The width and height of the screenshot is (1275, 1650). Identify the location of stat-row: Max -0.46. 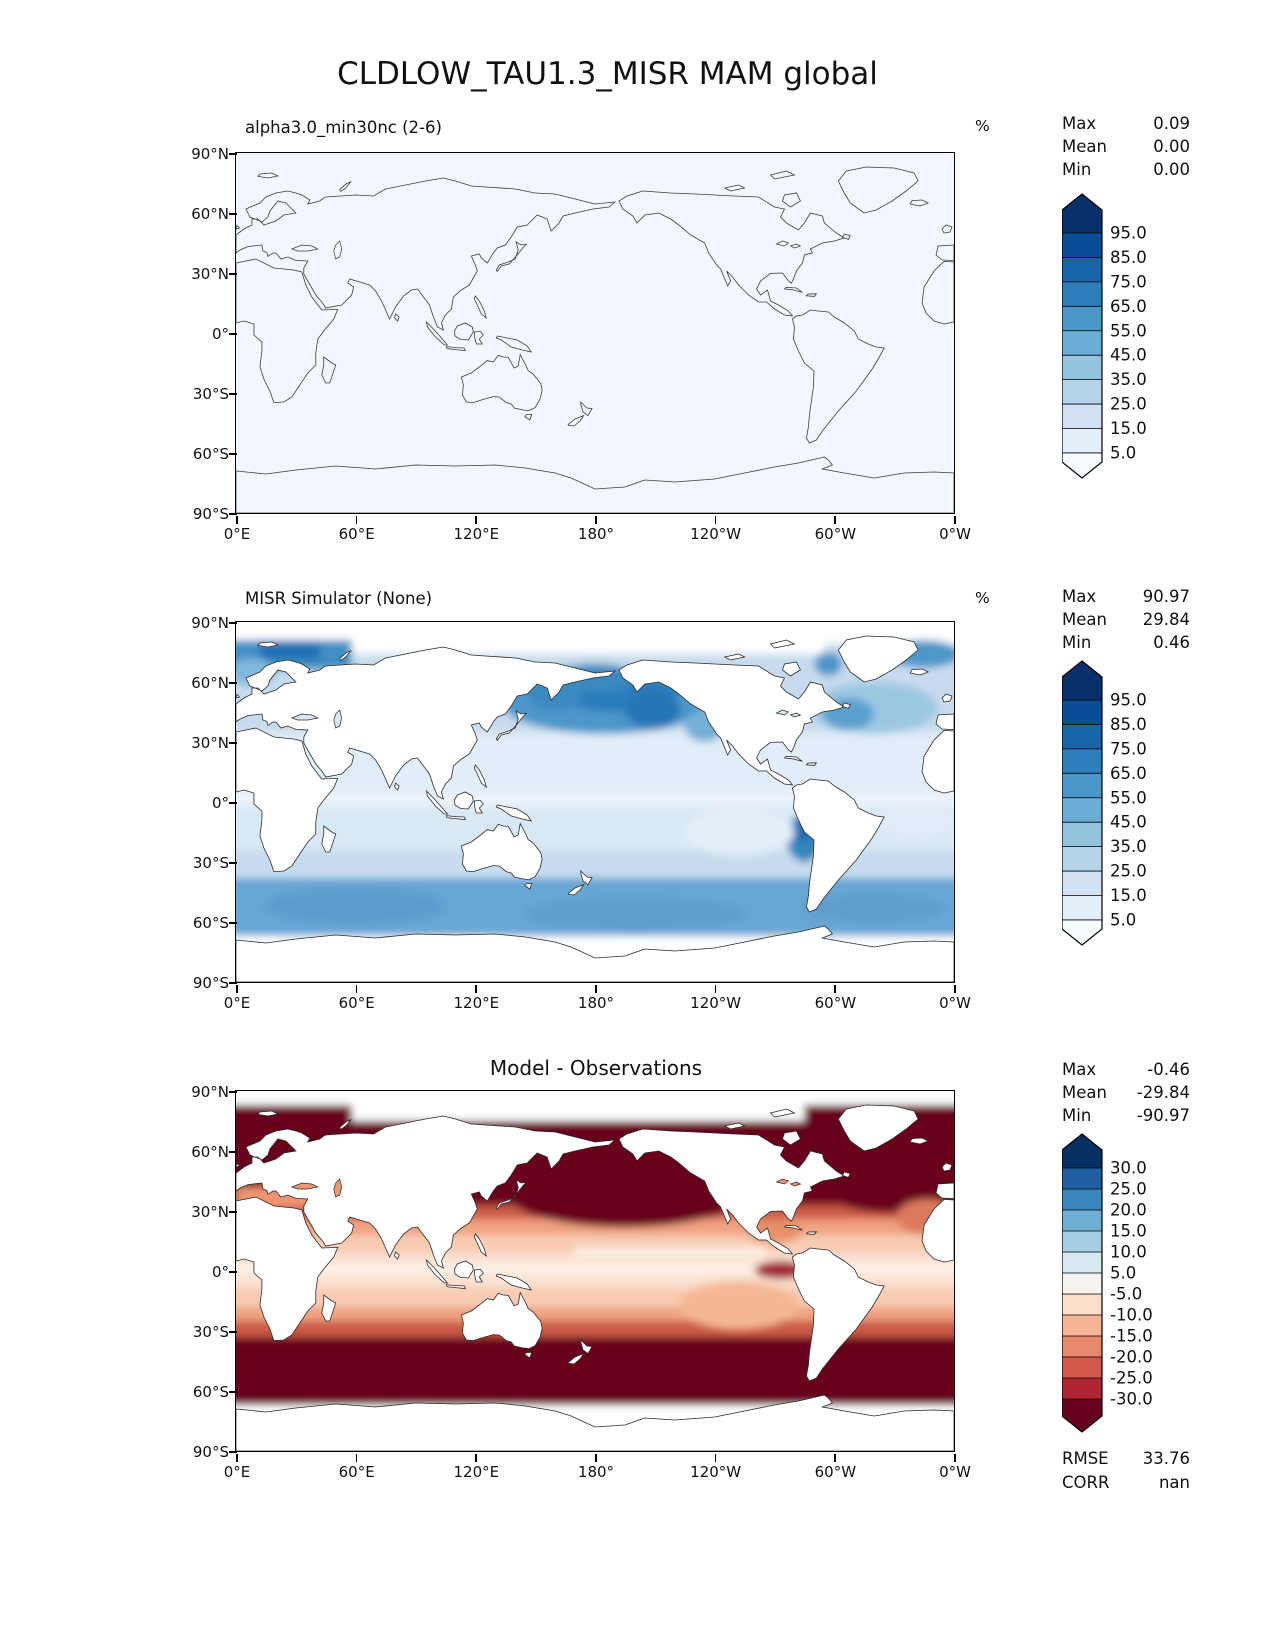
(1126, 1069).